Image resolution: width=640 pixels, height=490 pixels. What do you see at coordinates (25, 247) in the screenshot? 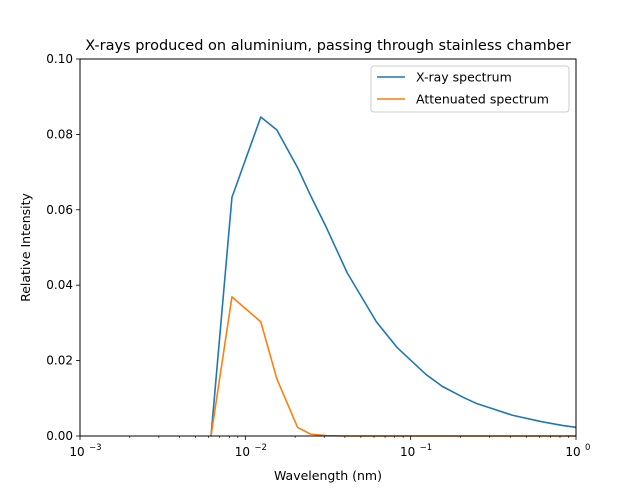
I see `y-axis-label: Relative Intensity` at bounding box center [25, 247].